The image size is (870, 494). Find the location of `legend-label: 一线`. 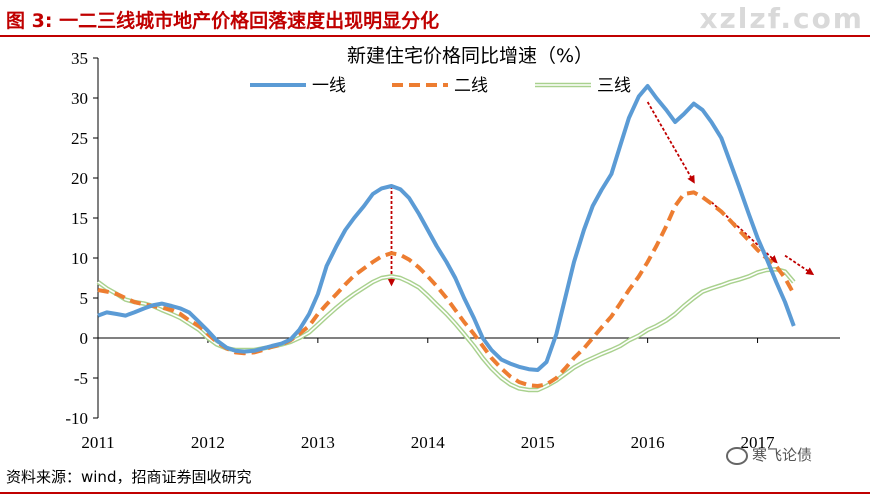

legend-label: 一线 is located at coordinates (329, 86).